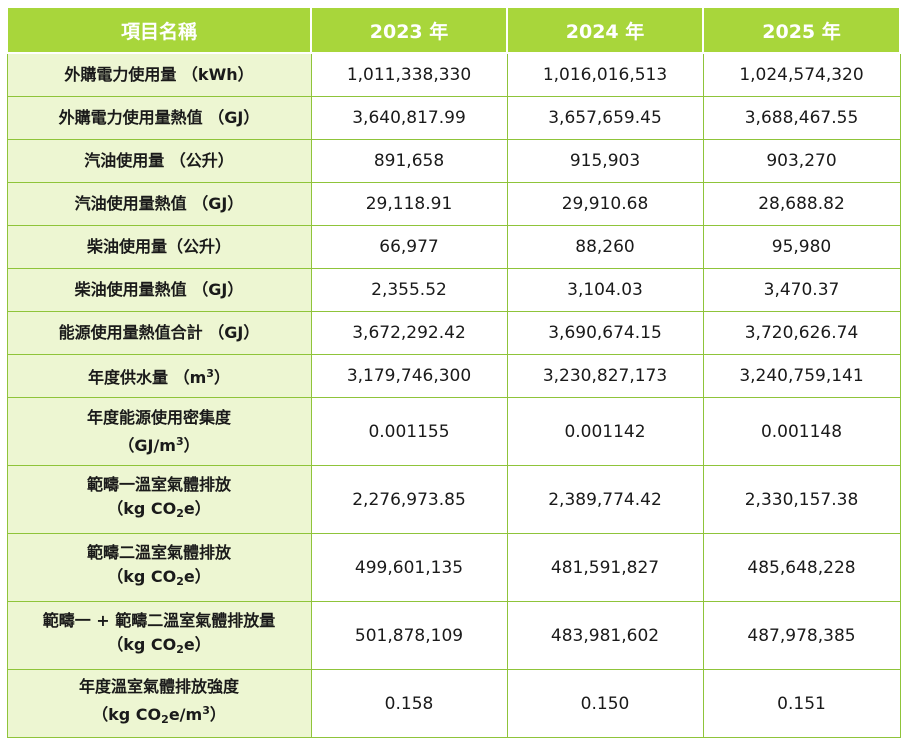  Describe the element at coordinates (605, 247) in the screenshot. I see `value-2024: 88,260` at that location.